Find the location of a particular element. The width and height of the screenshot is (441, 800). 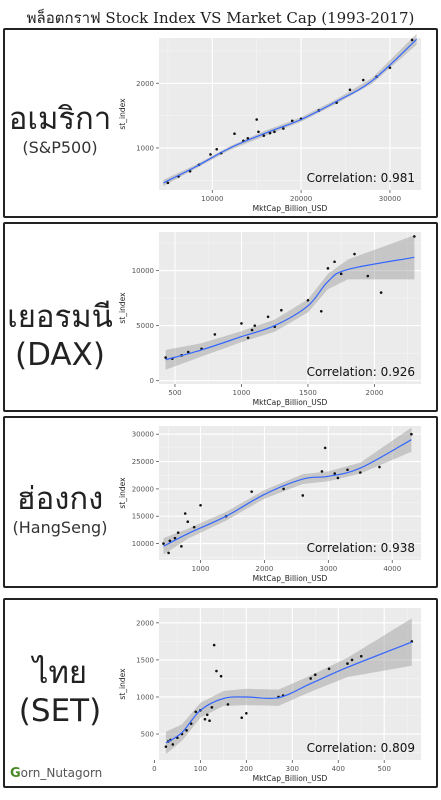

country-label: ฮ่องกง is located at coordinates (60, 499).